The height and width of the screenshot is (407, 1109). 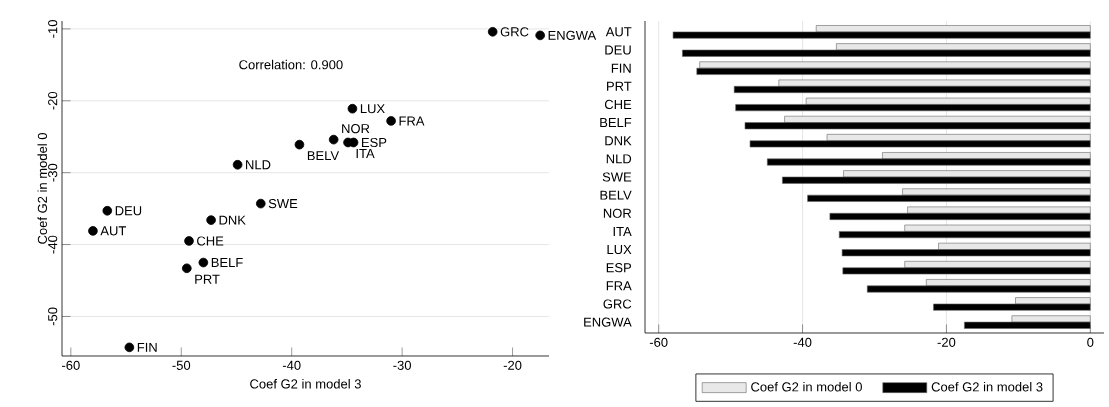 What do you see at coordinates (402, 365) in the screenshot?
I see `x-tick-label: -30` at bounding box center [402, 365].